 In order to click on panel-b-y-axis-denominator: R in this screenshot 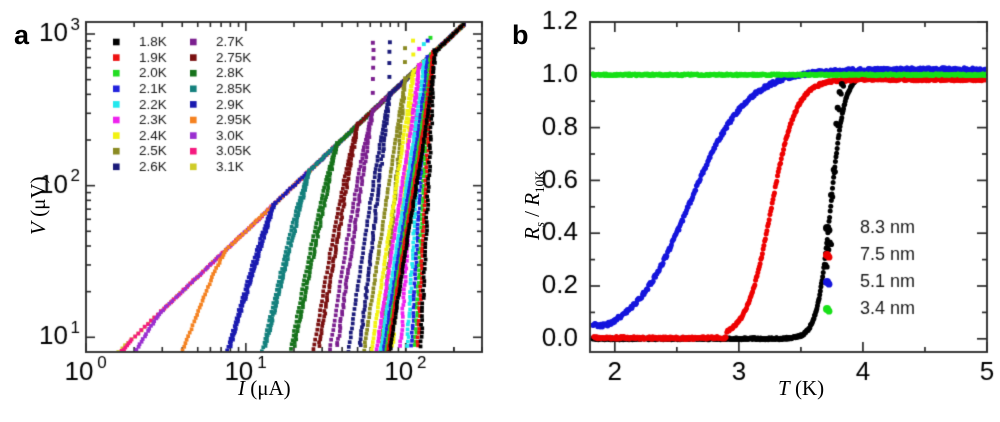, I will do `click(532, 199)`.